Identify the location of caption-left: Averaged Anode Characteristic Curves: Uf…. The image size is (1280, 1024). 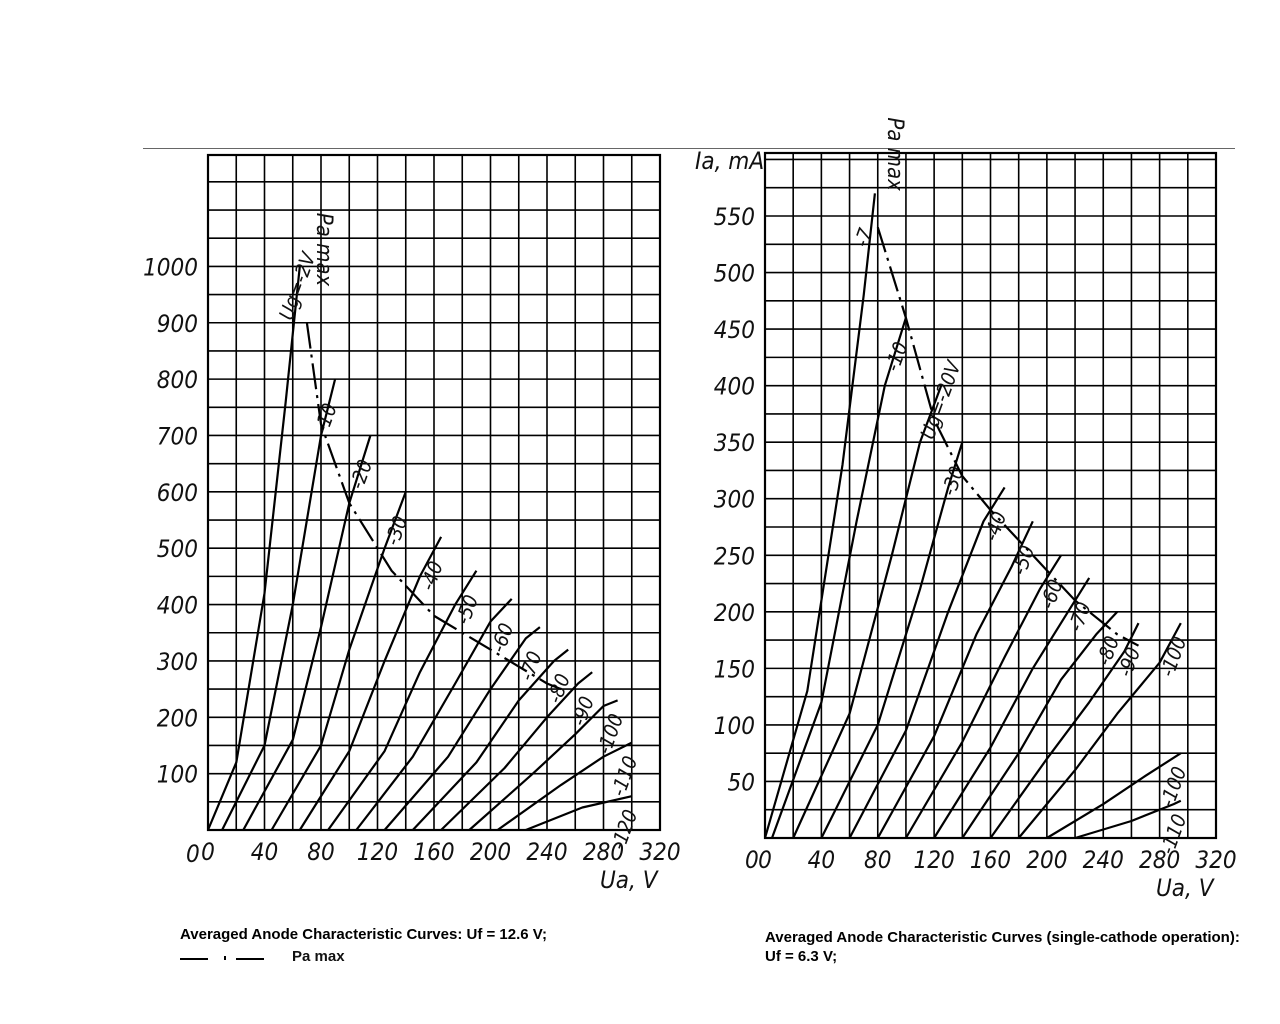
(363, 934).